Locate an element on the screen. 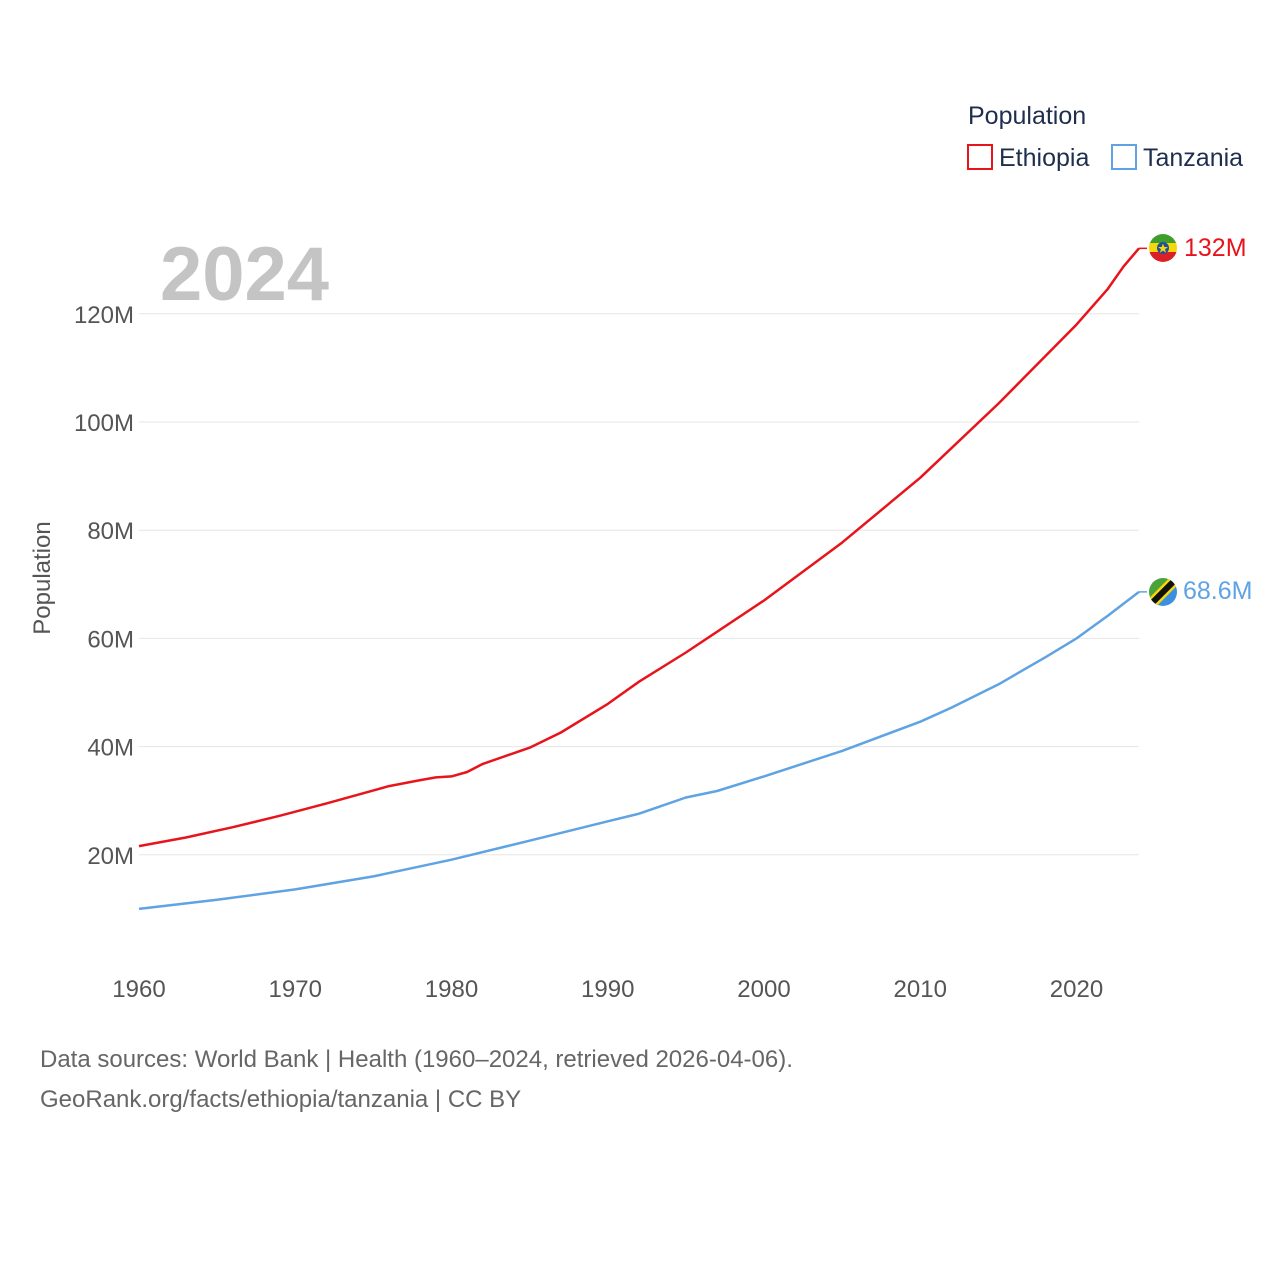  year-watermark: 2024 is located at coordinates (244, 274).